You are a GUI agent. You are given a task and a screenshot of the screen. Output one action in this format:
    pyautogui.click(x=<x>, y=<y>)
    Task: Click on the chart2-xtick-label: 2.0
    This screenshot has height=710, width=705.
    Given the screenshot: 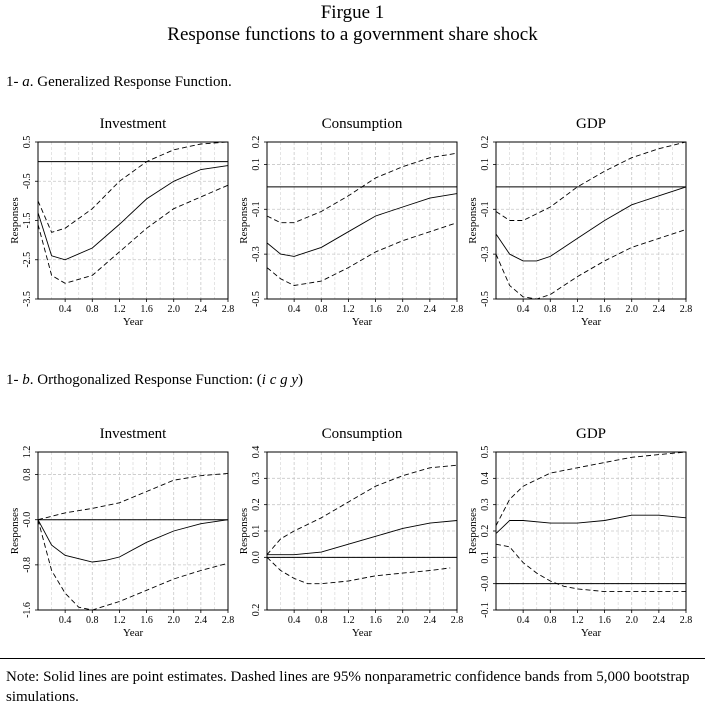 What is the action you would take?
    pyautogui.click(x=402, y=309)
    